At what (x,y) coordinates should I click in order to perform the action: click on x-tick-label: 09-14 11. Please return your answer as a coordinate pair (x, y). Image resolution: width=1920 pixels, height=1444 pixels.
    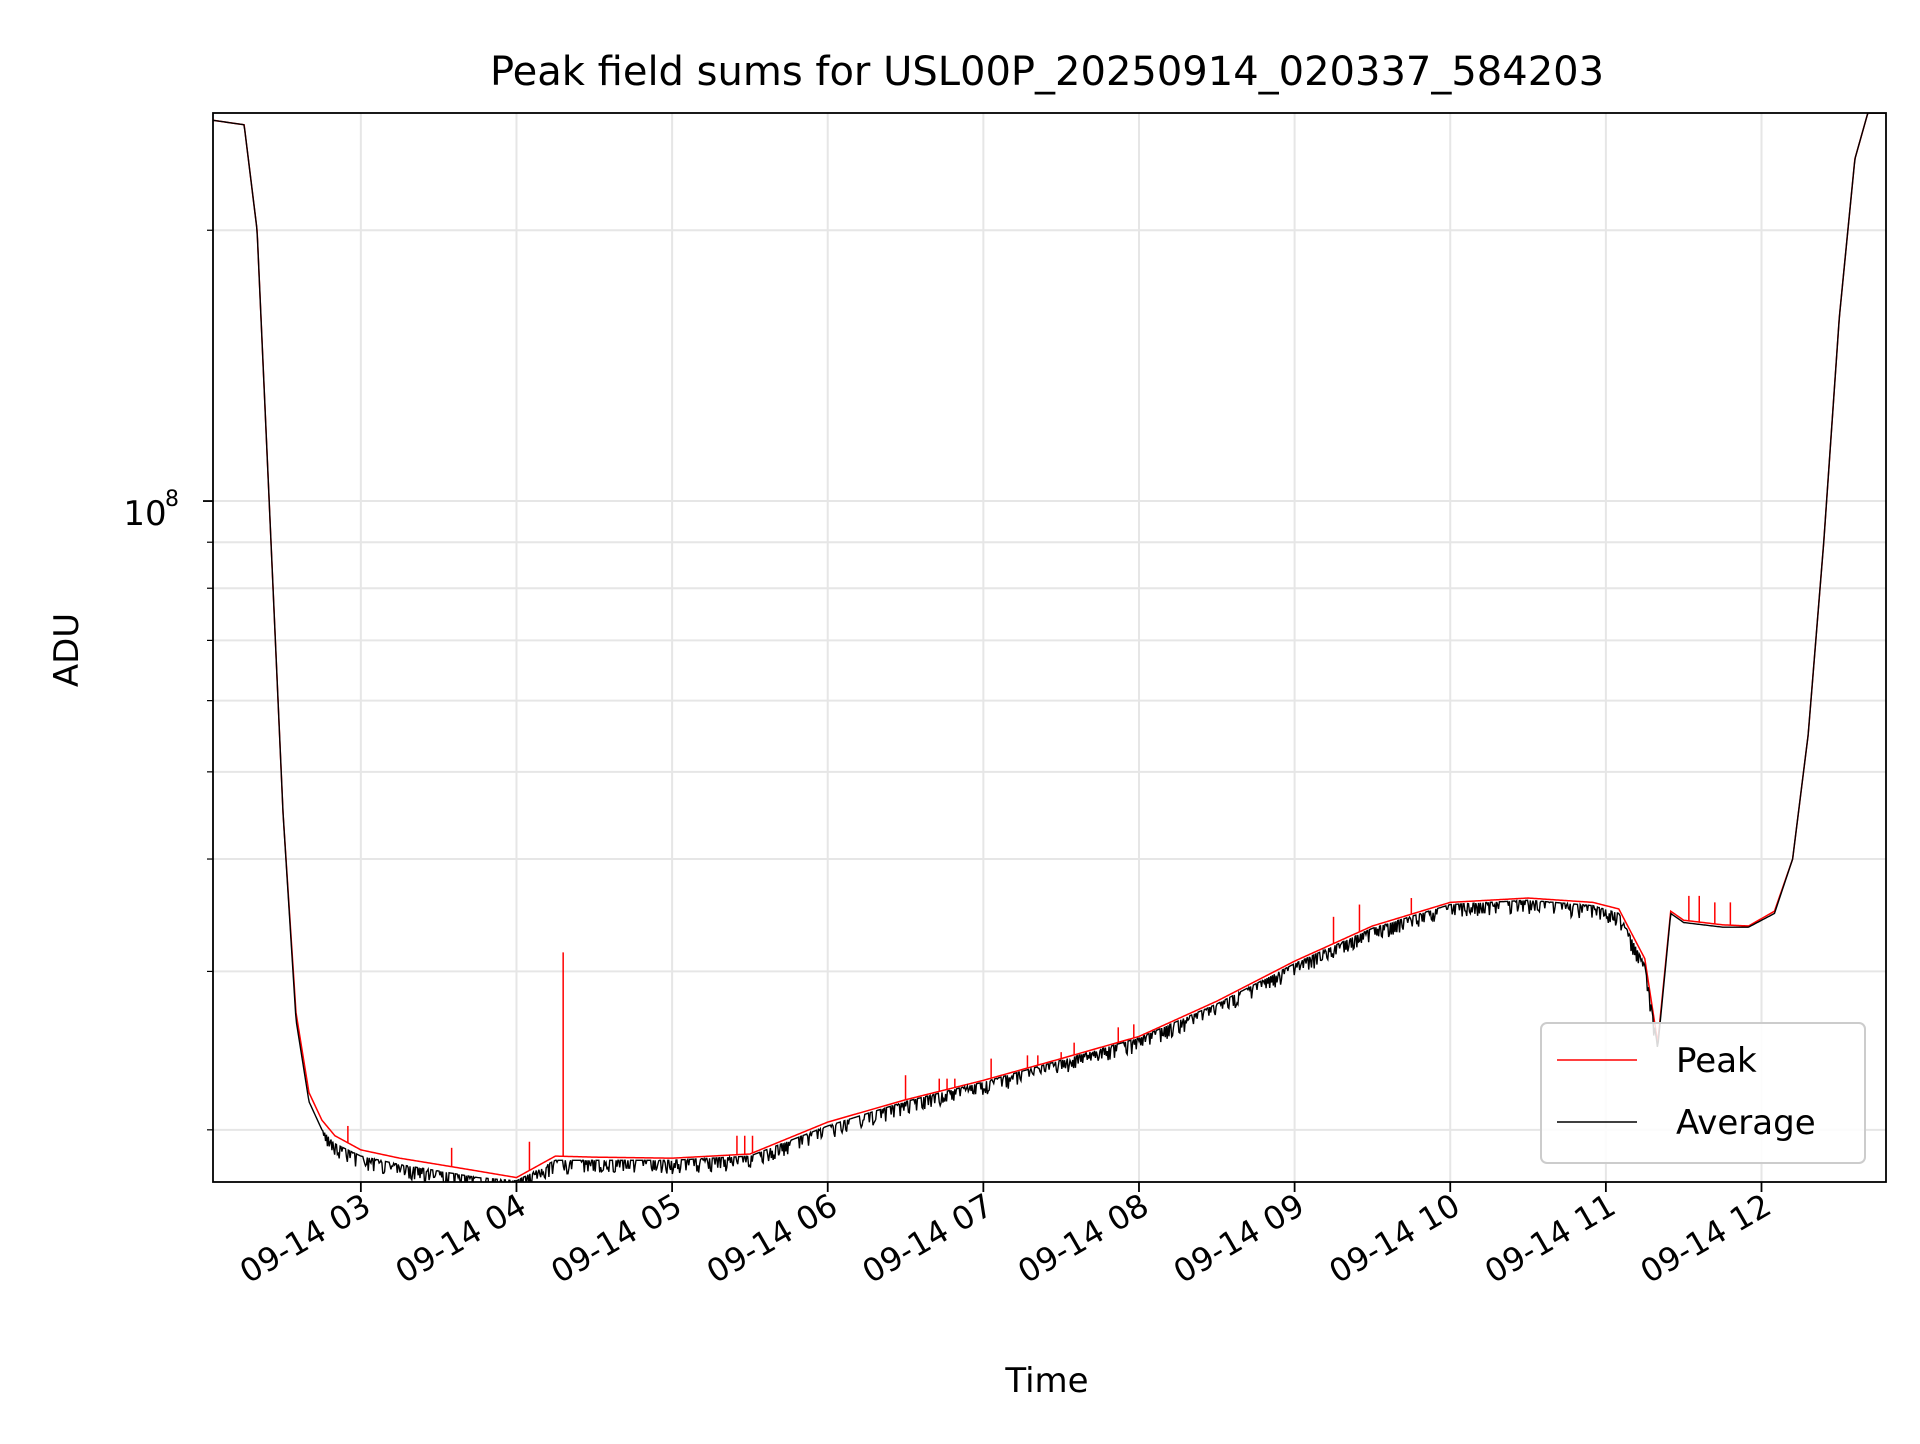
    Looking at the image, I should click on (1550, 1238).